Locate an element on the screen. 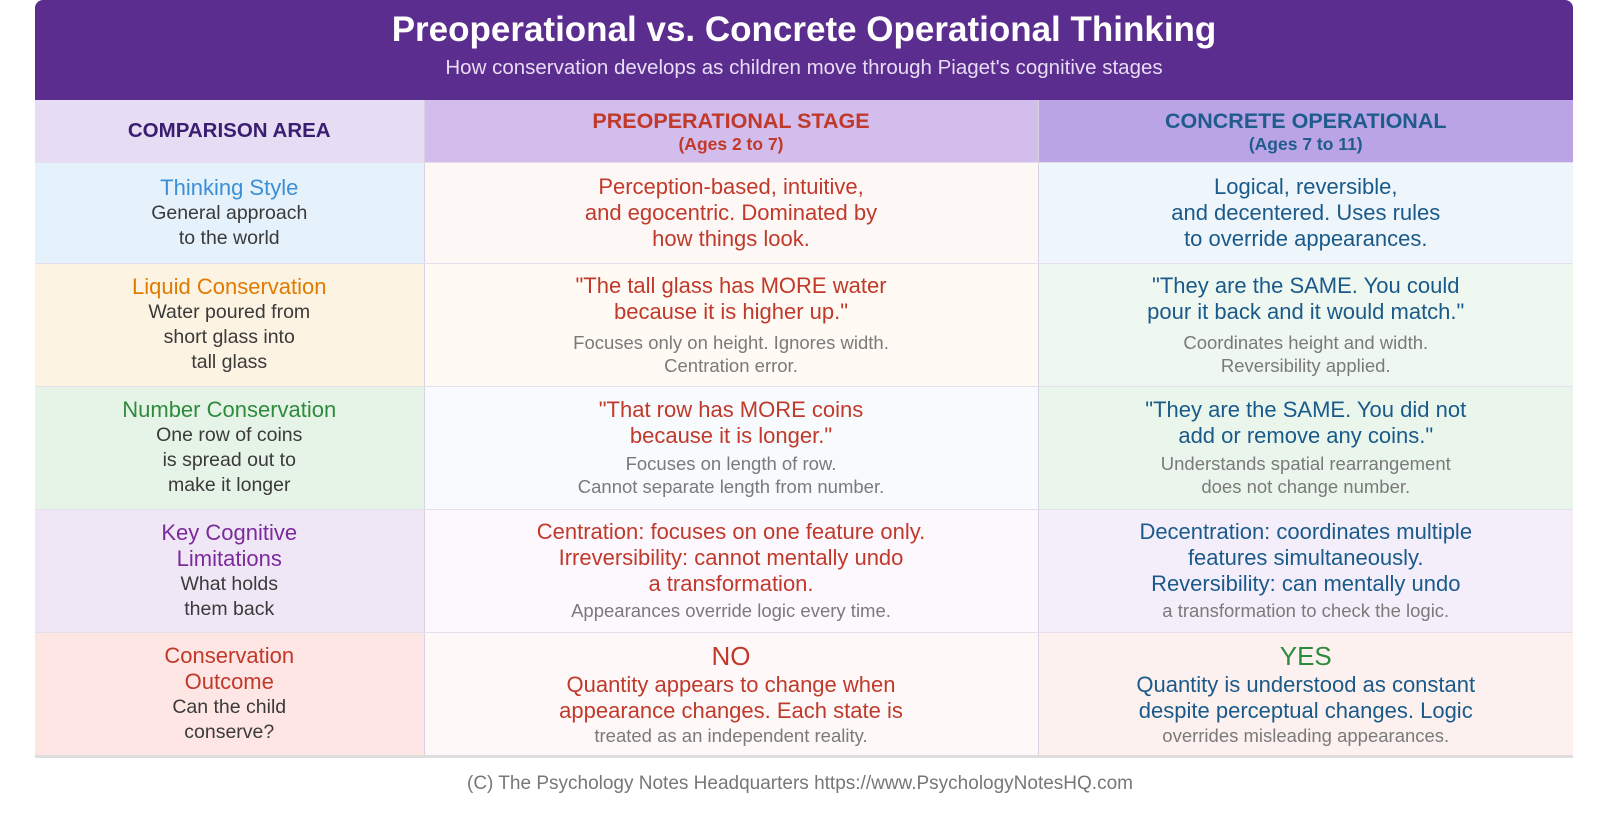 This screenshot has width=1600, height=828. pre-note: treated as an independent reality. is located at coordinates (731, 735).